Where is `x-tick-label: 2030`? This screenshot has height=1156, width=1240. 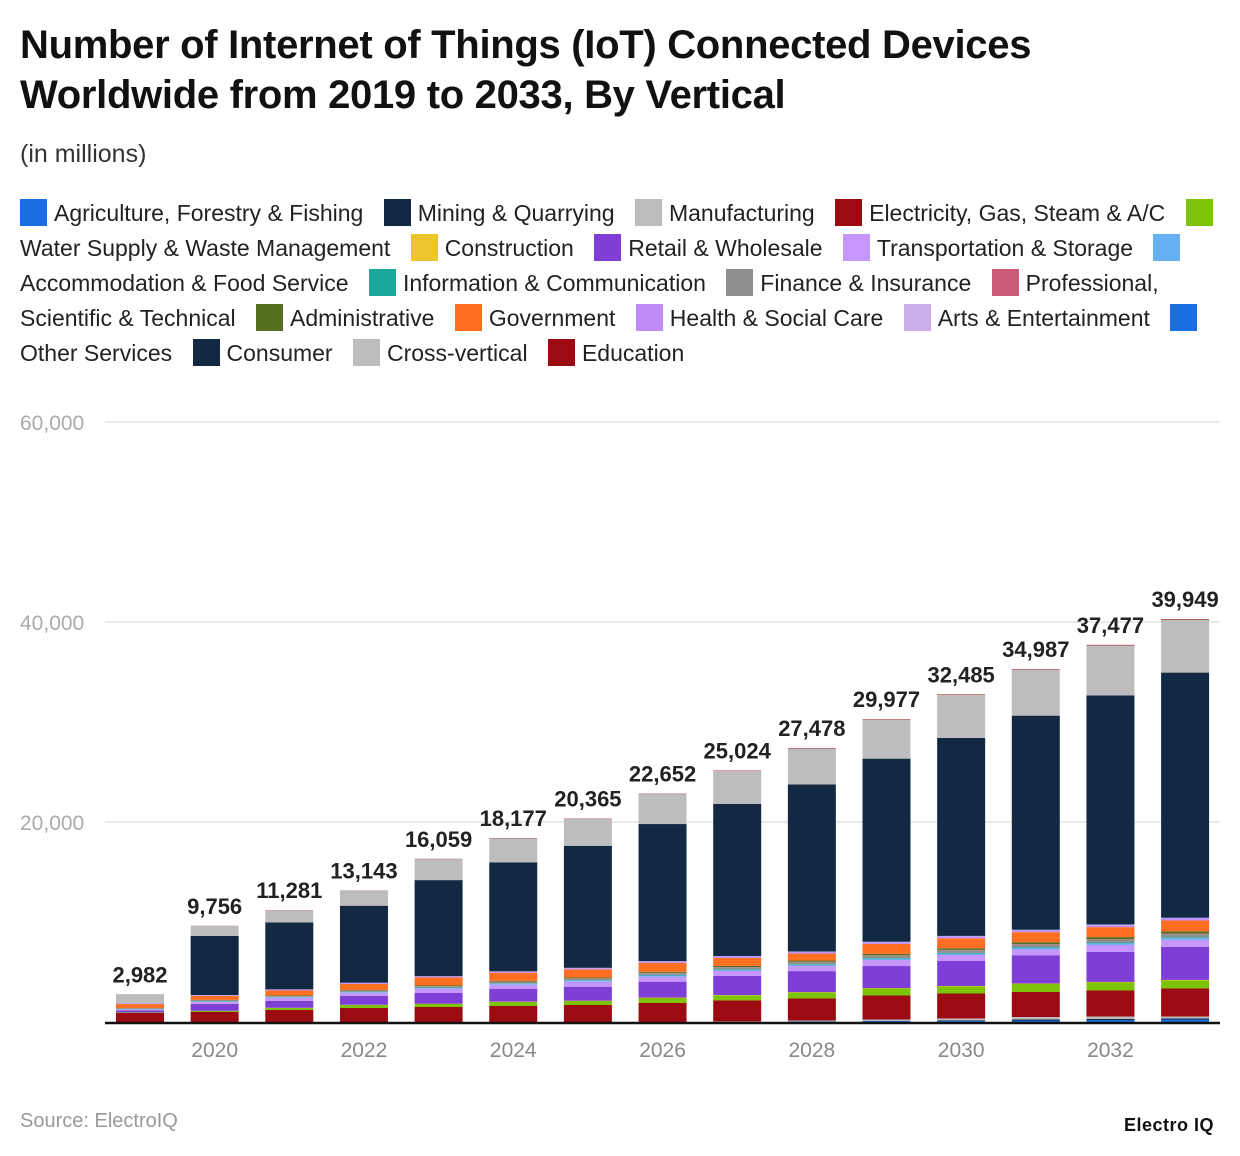 x-tick-label: 2030 is located at coordinates (961, 1050).